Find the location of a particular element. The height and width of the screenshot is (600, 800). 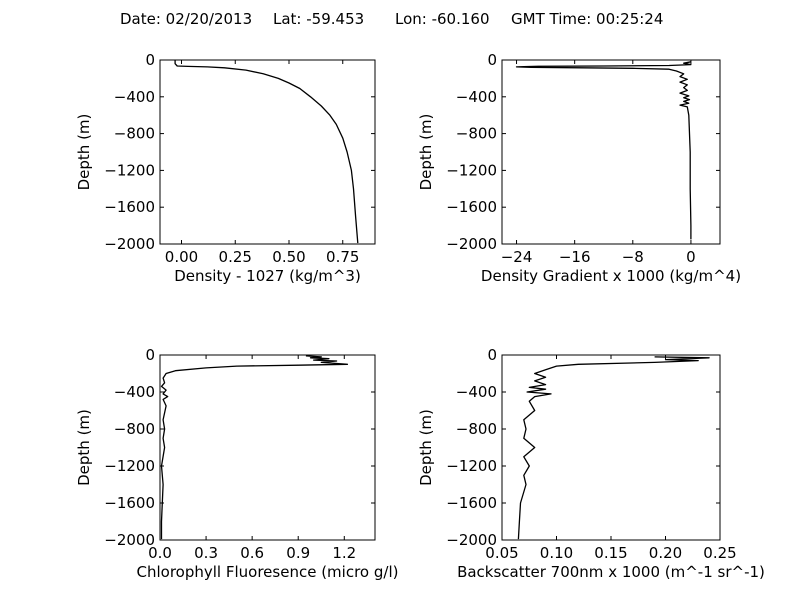

panel-3-xtick-label: 0.6 is located at coordinates (252, 553).